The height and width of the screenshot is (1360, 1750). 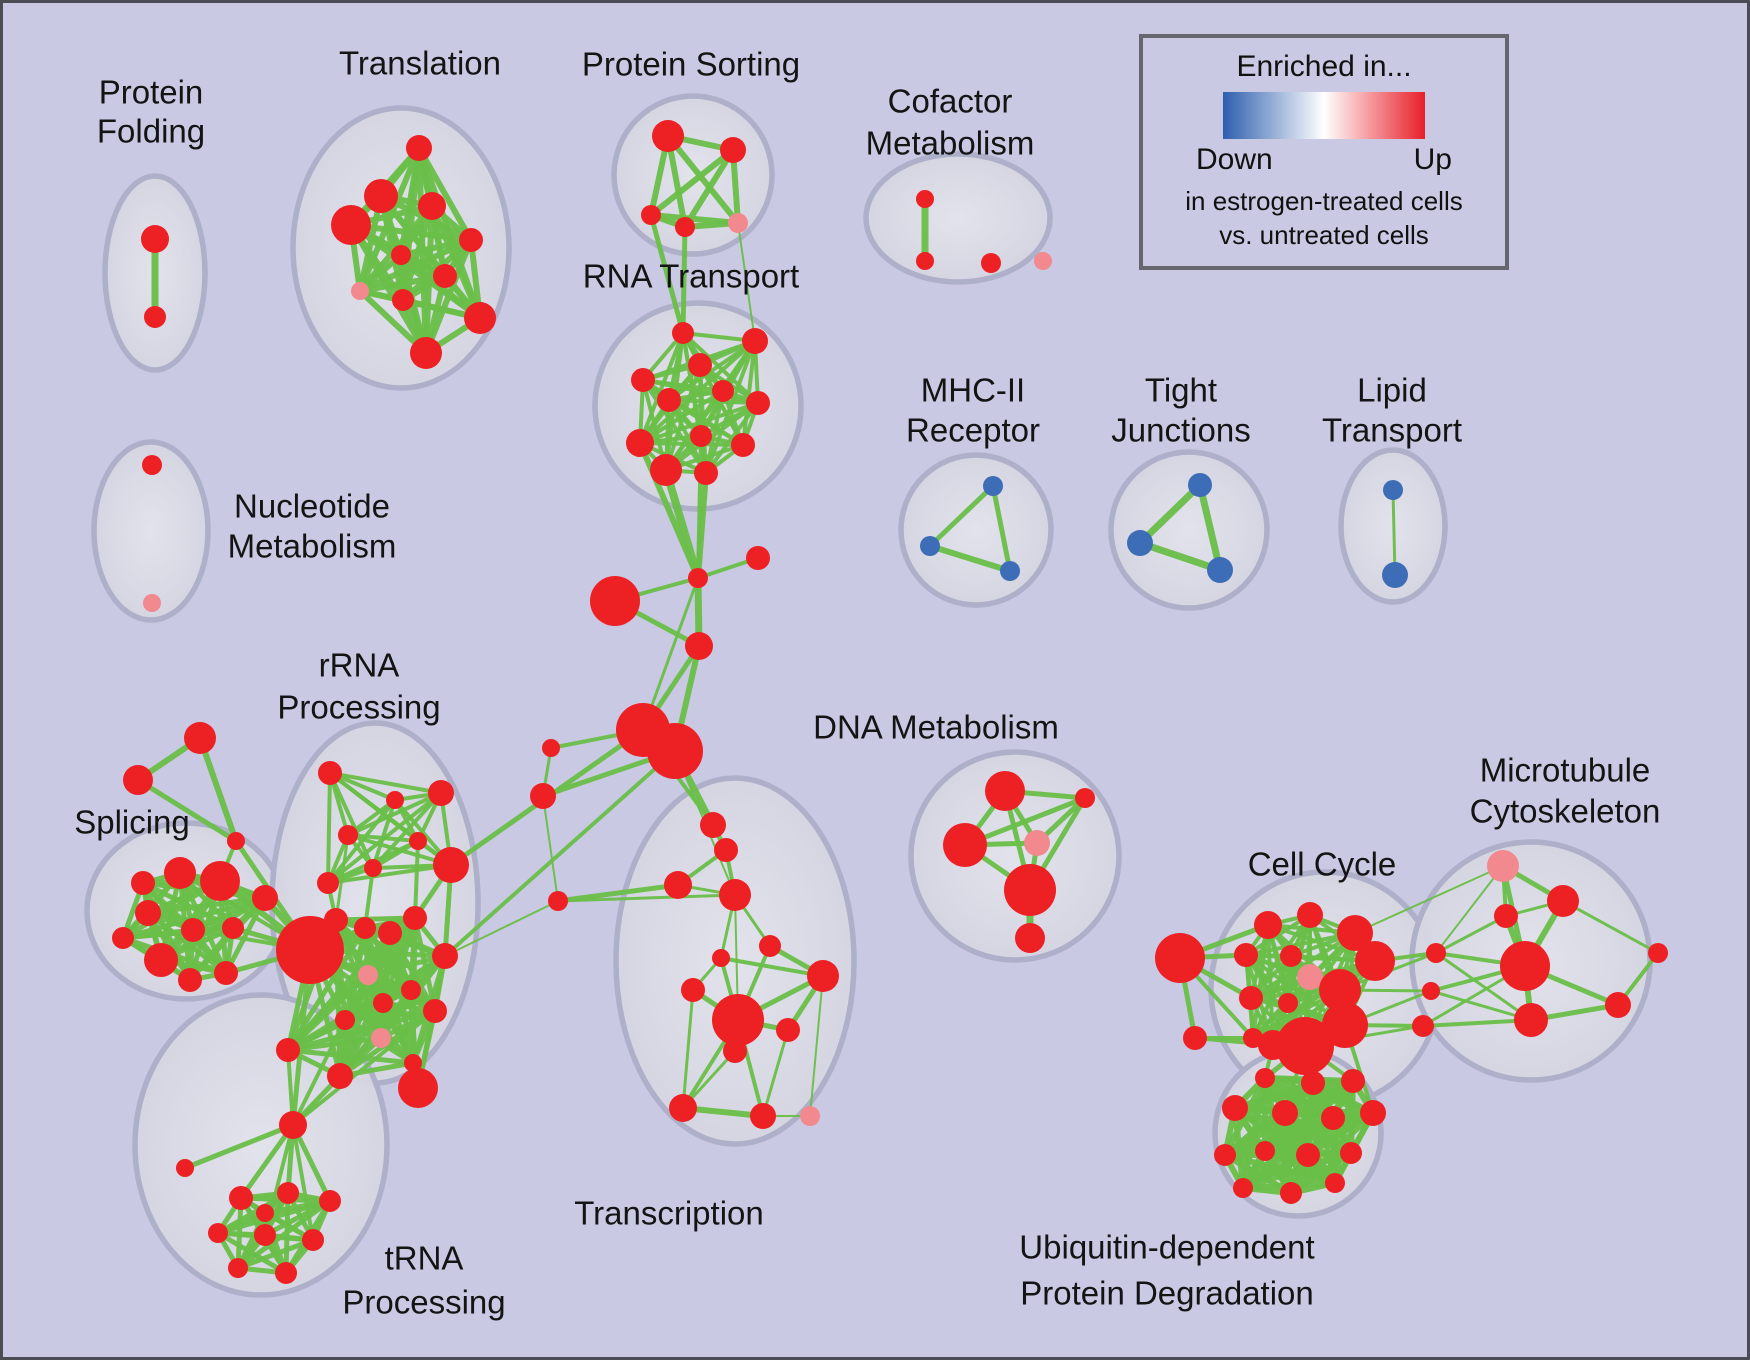 I want to click on network-node-m6, so click(x=1618, y=1005).